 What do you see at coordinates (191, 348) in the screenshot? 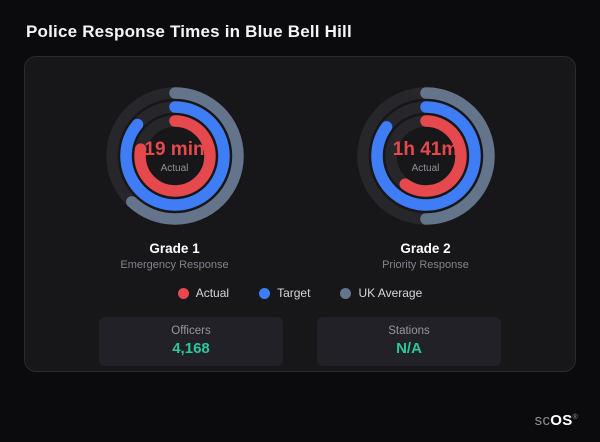
I see `stat-officers-value: 4,168` at bounding box center [191, 348].